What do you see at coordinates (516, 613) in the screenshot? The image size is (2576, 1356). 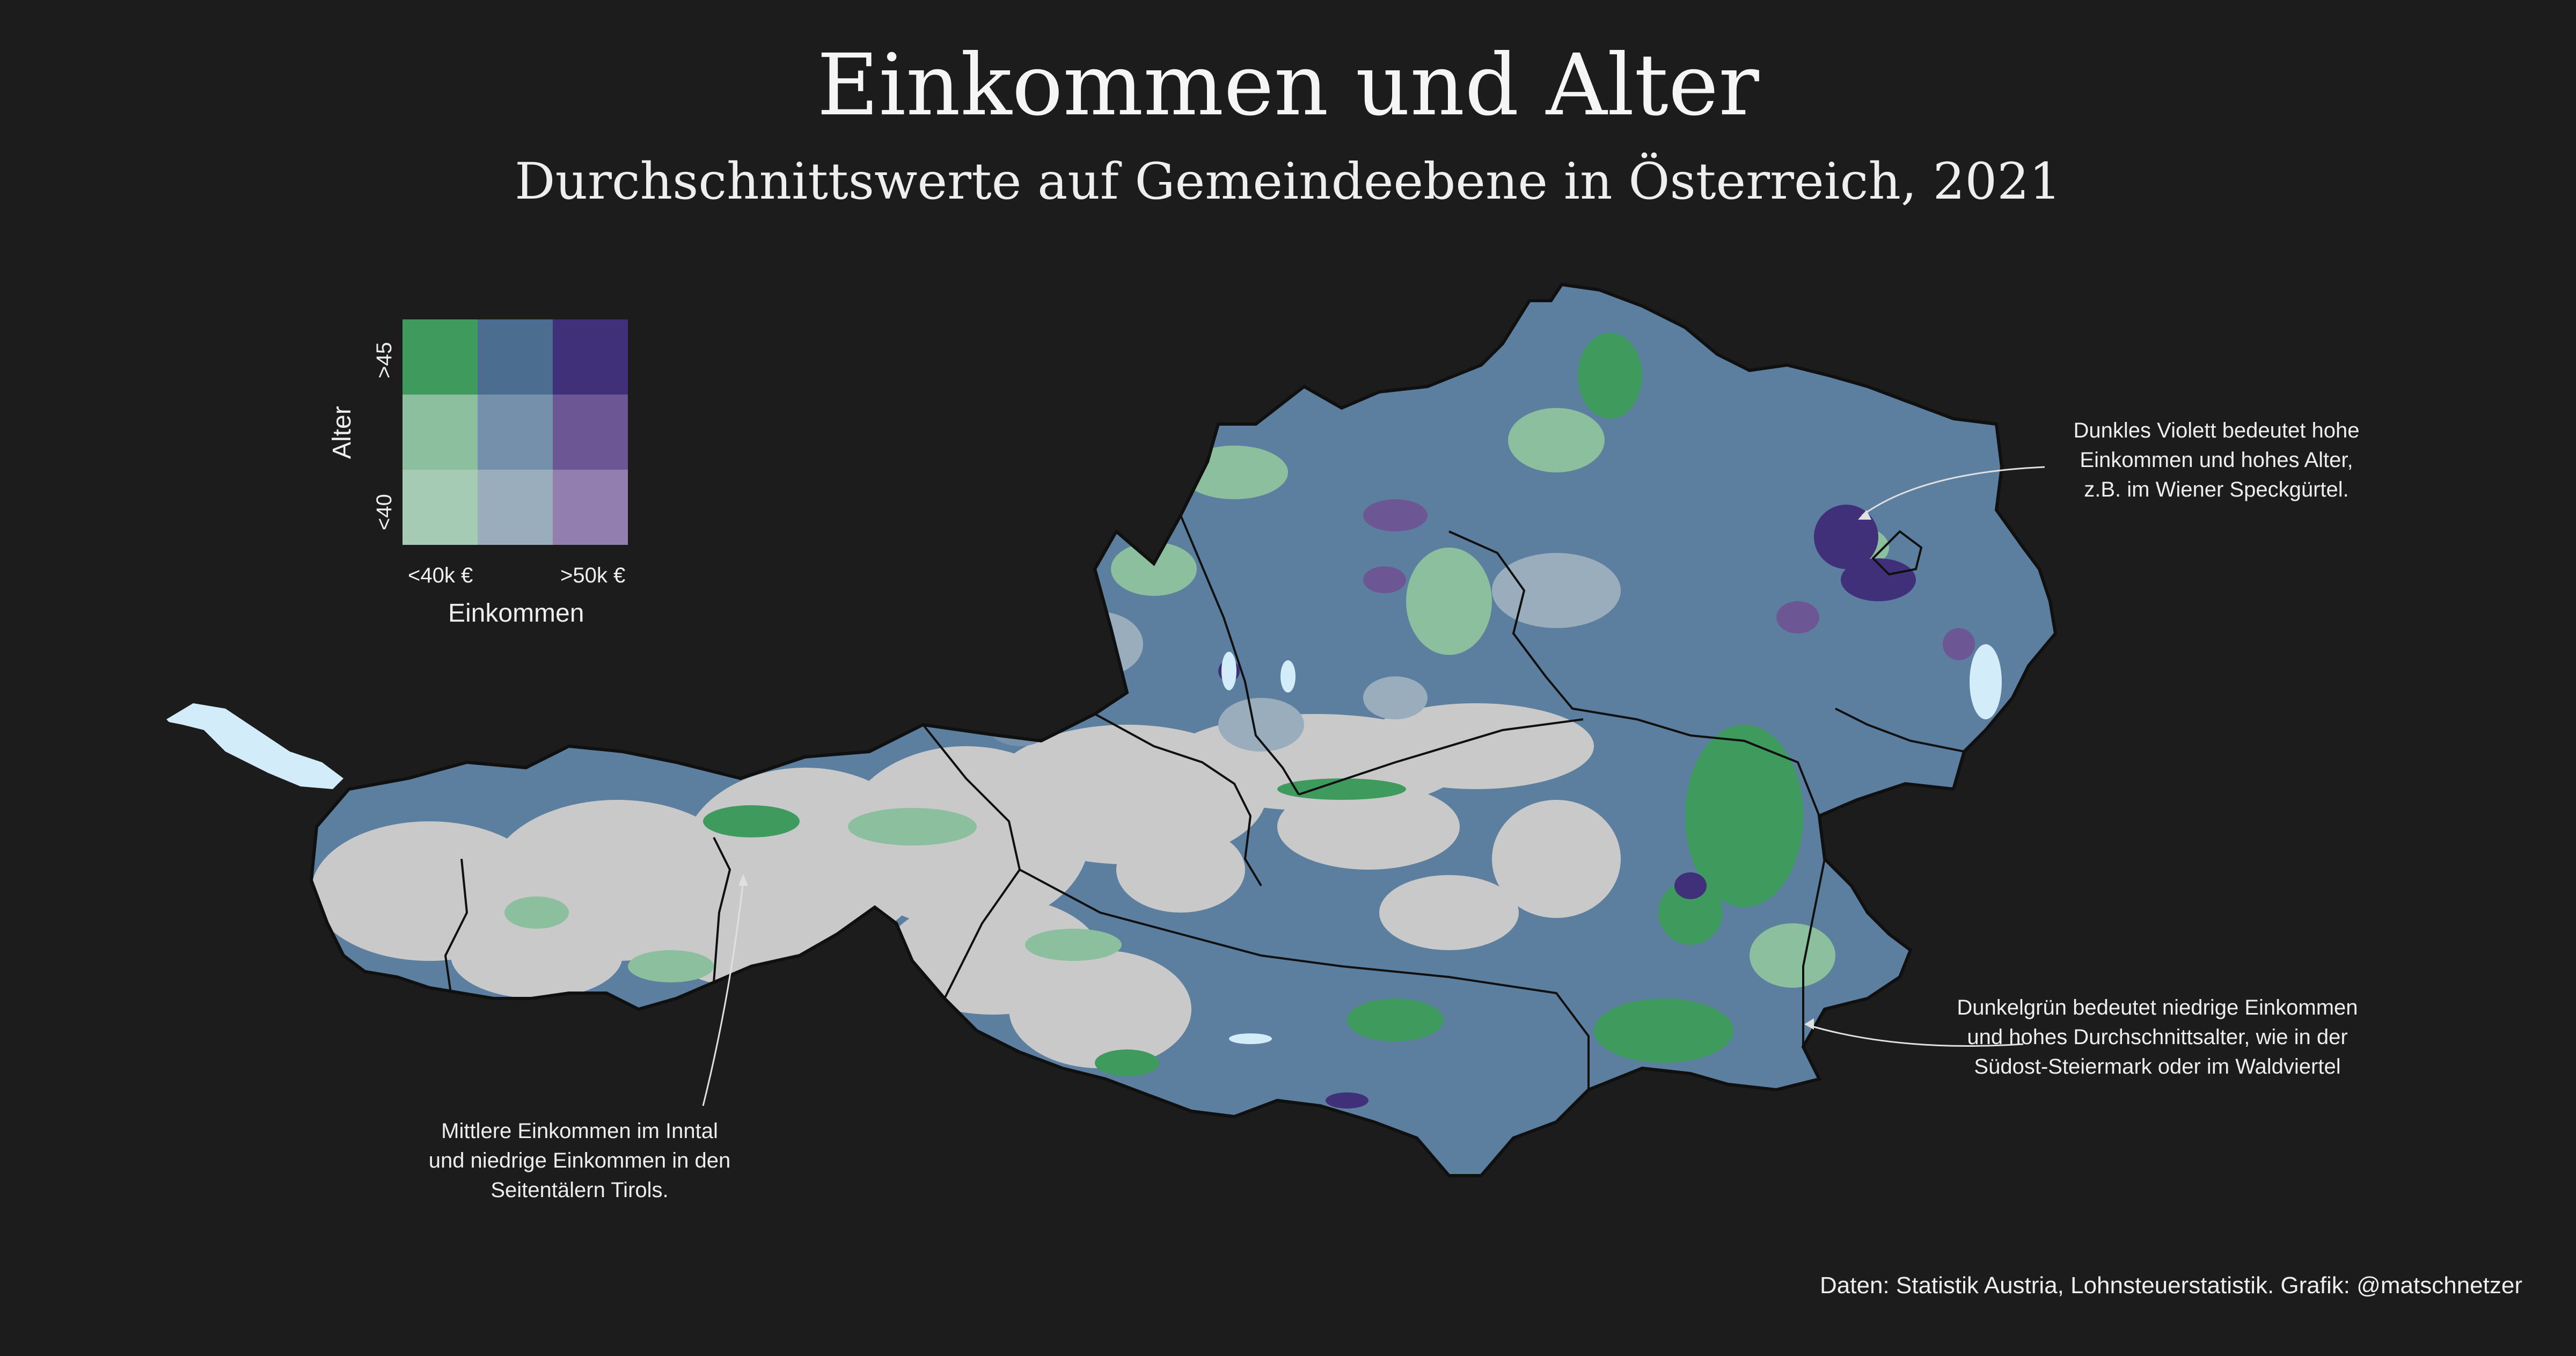 I see `legend-x-axis-title: Einkommen` at bounding box center [516, 613].